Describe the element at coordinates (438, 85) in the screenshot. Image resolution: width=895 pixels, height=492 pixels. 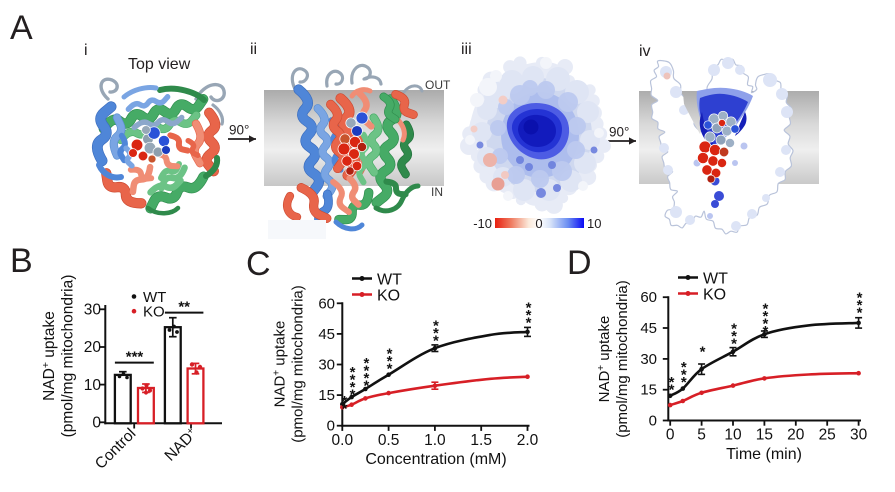
I see `svg-text: OUT` at that location.